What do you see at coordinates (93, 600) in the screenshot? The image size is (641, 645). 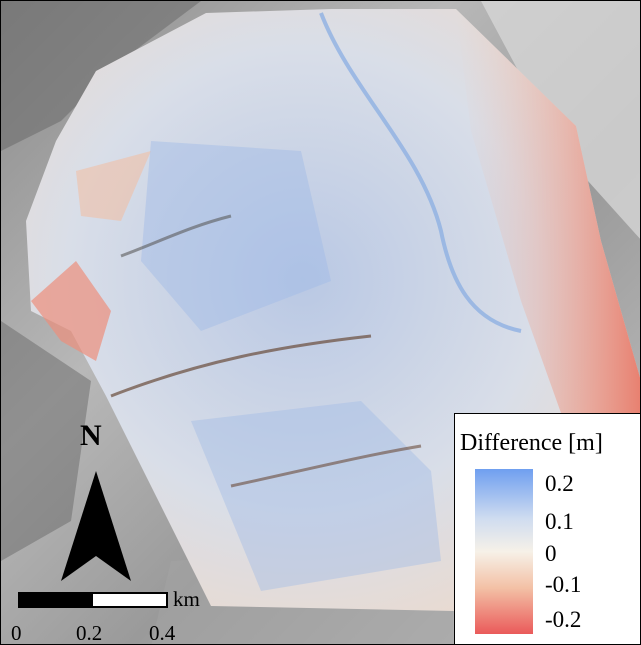 I see `scale-bar` at bounding box center [93, 600].